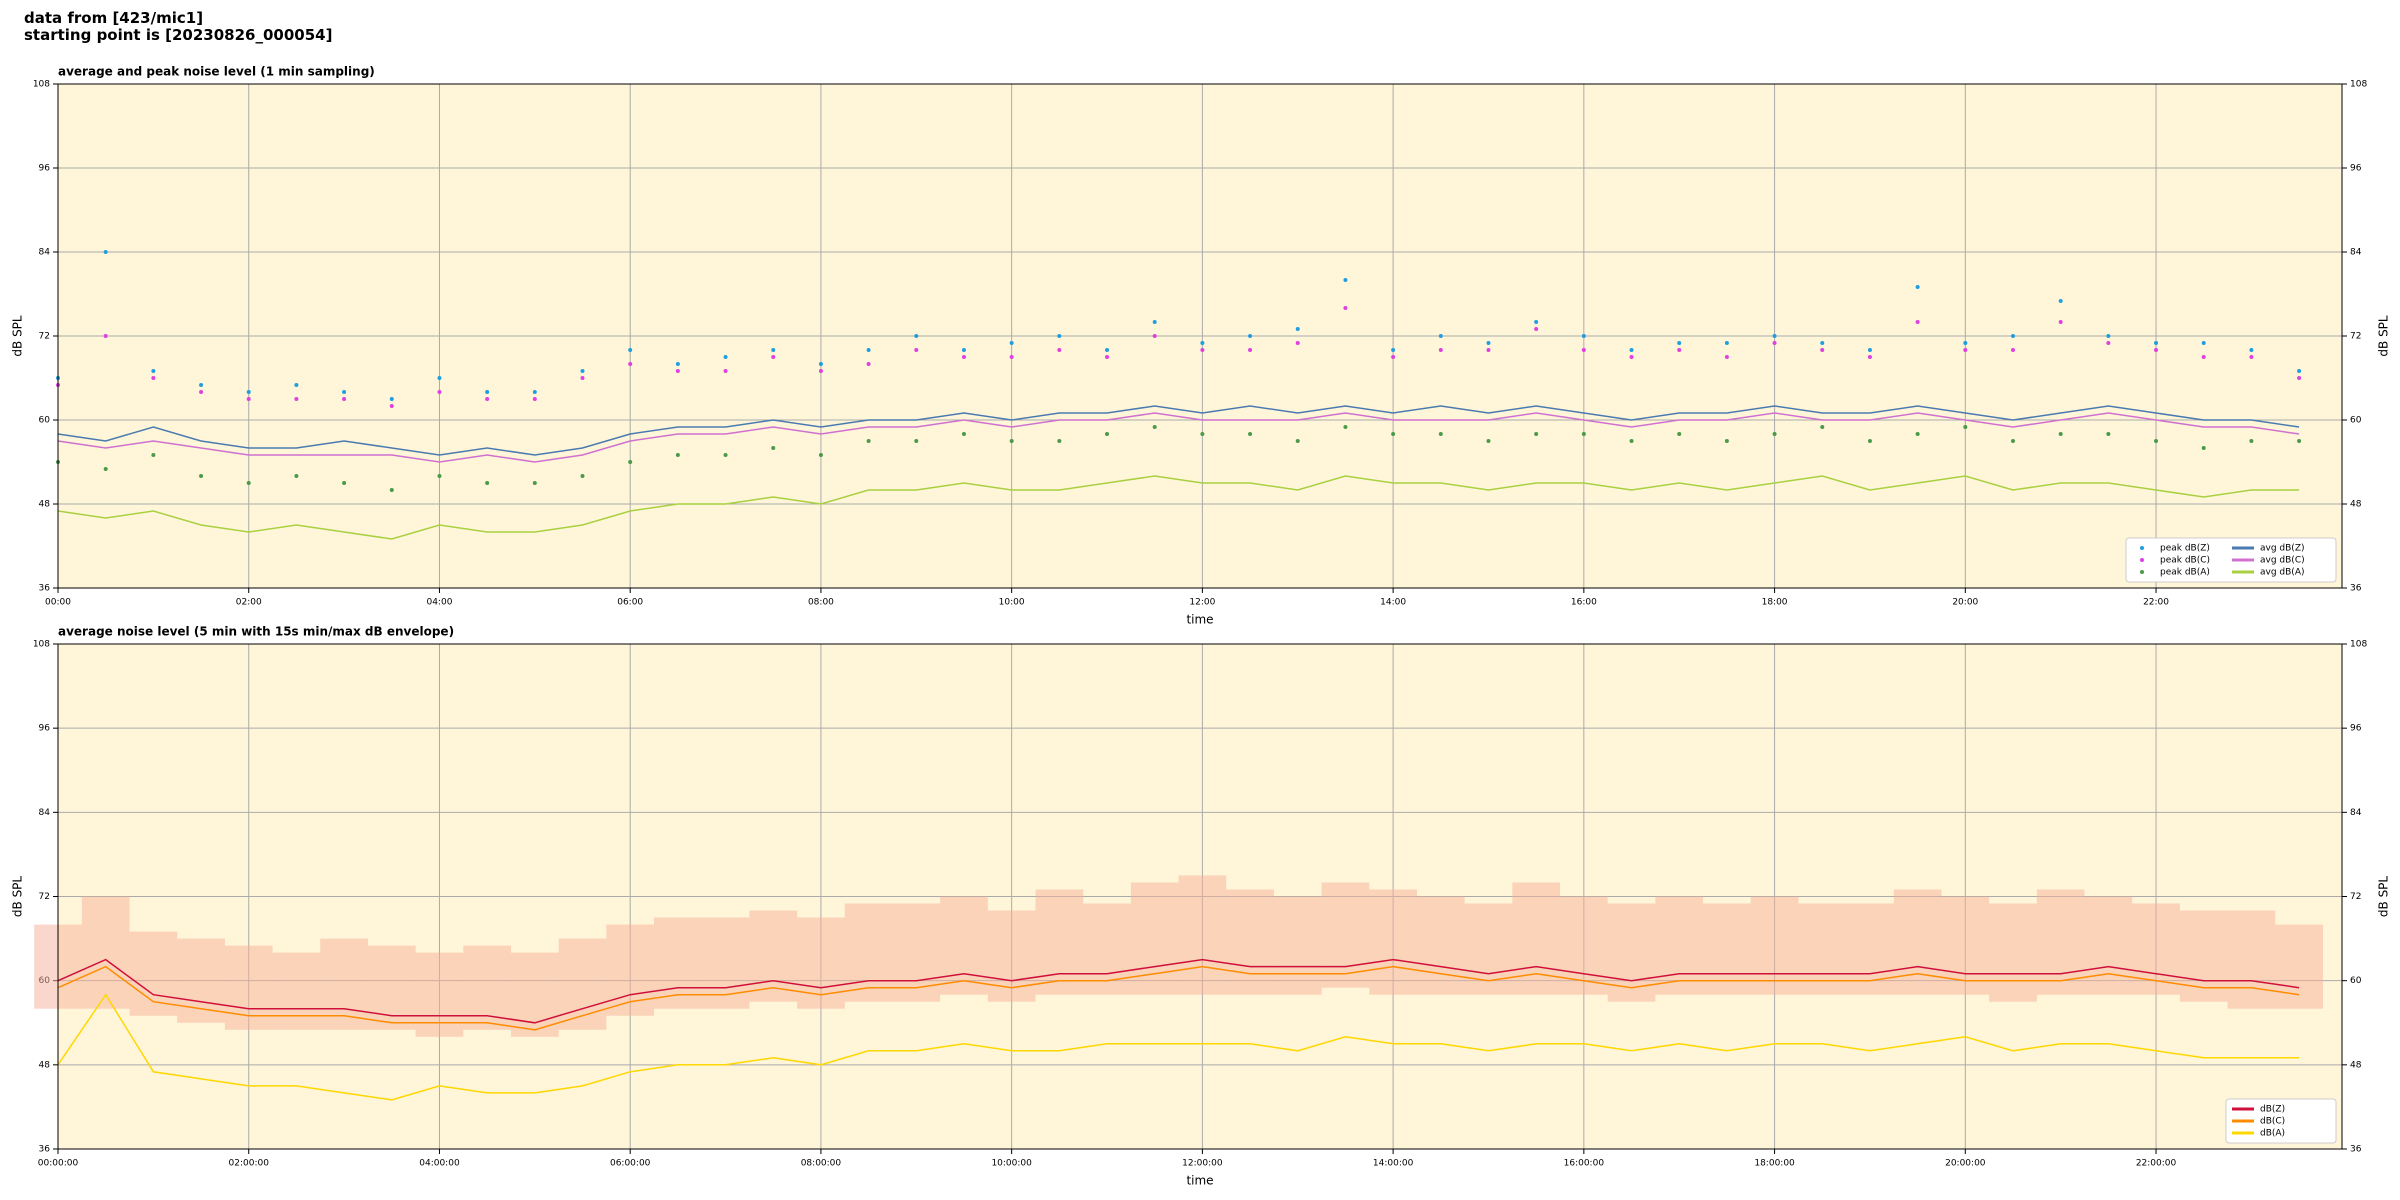  I want to click on header-line: starting point is [20230826_000054], so click(178, 35).